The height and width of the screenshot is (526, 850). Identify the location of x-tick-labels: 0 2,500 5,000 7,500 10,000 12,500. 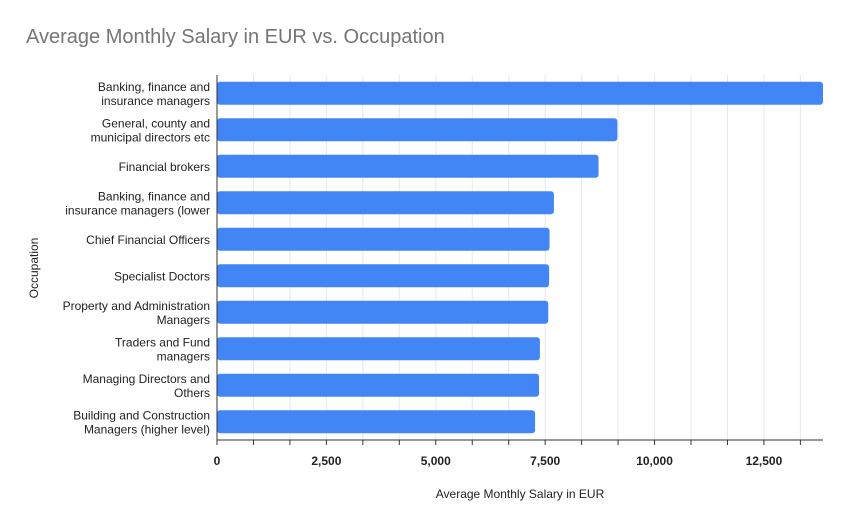
(498, 461).